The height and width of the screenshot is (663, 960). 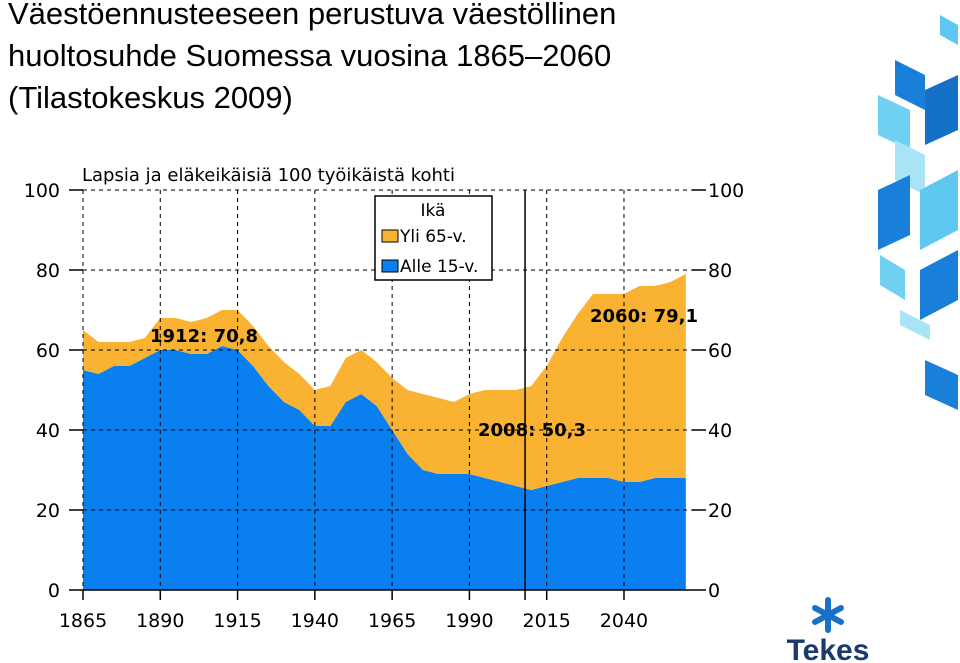 I want to click on y2-tick-label: 80, so click(x=720, y=271).